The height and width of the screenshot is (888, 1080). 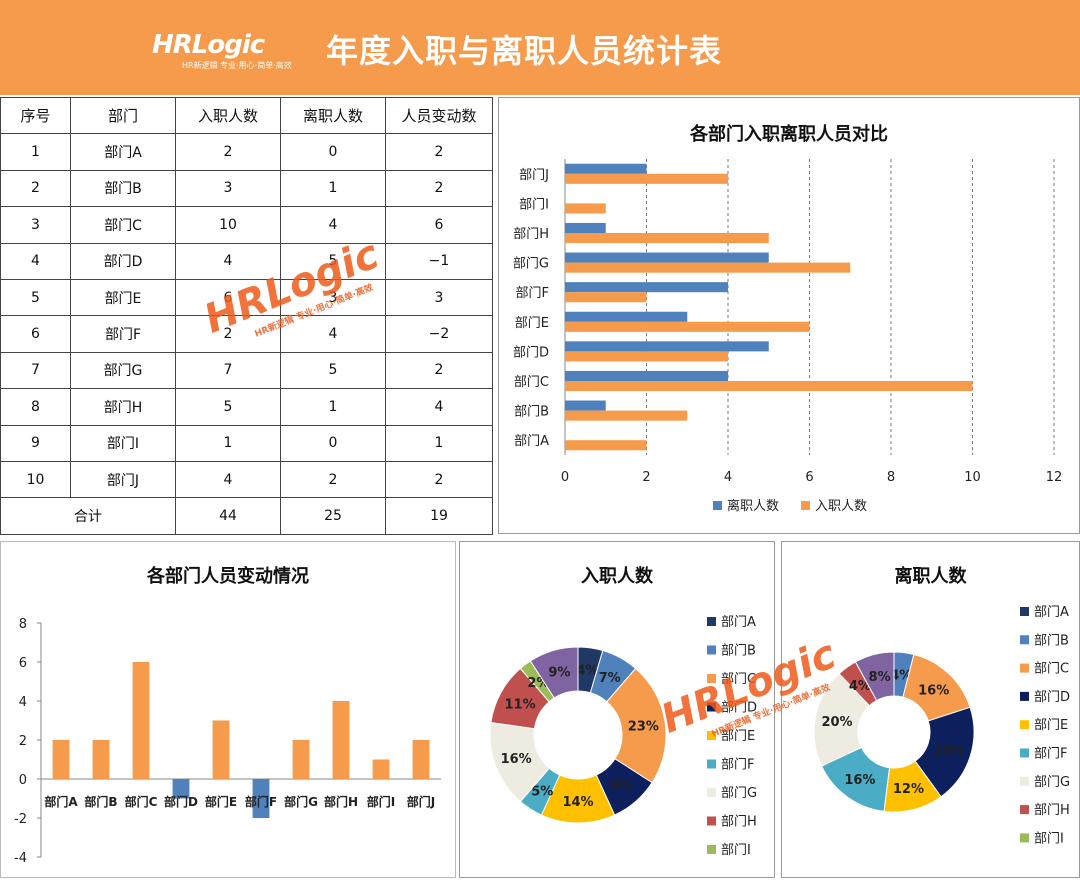 I want to click on x-tick-label: 部门J, so click(x=421, y=801).